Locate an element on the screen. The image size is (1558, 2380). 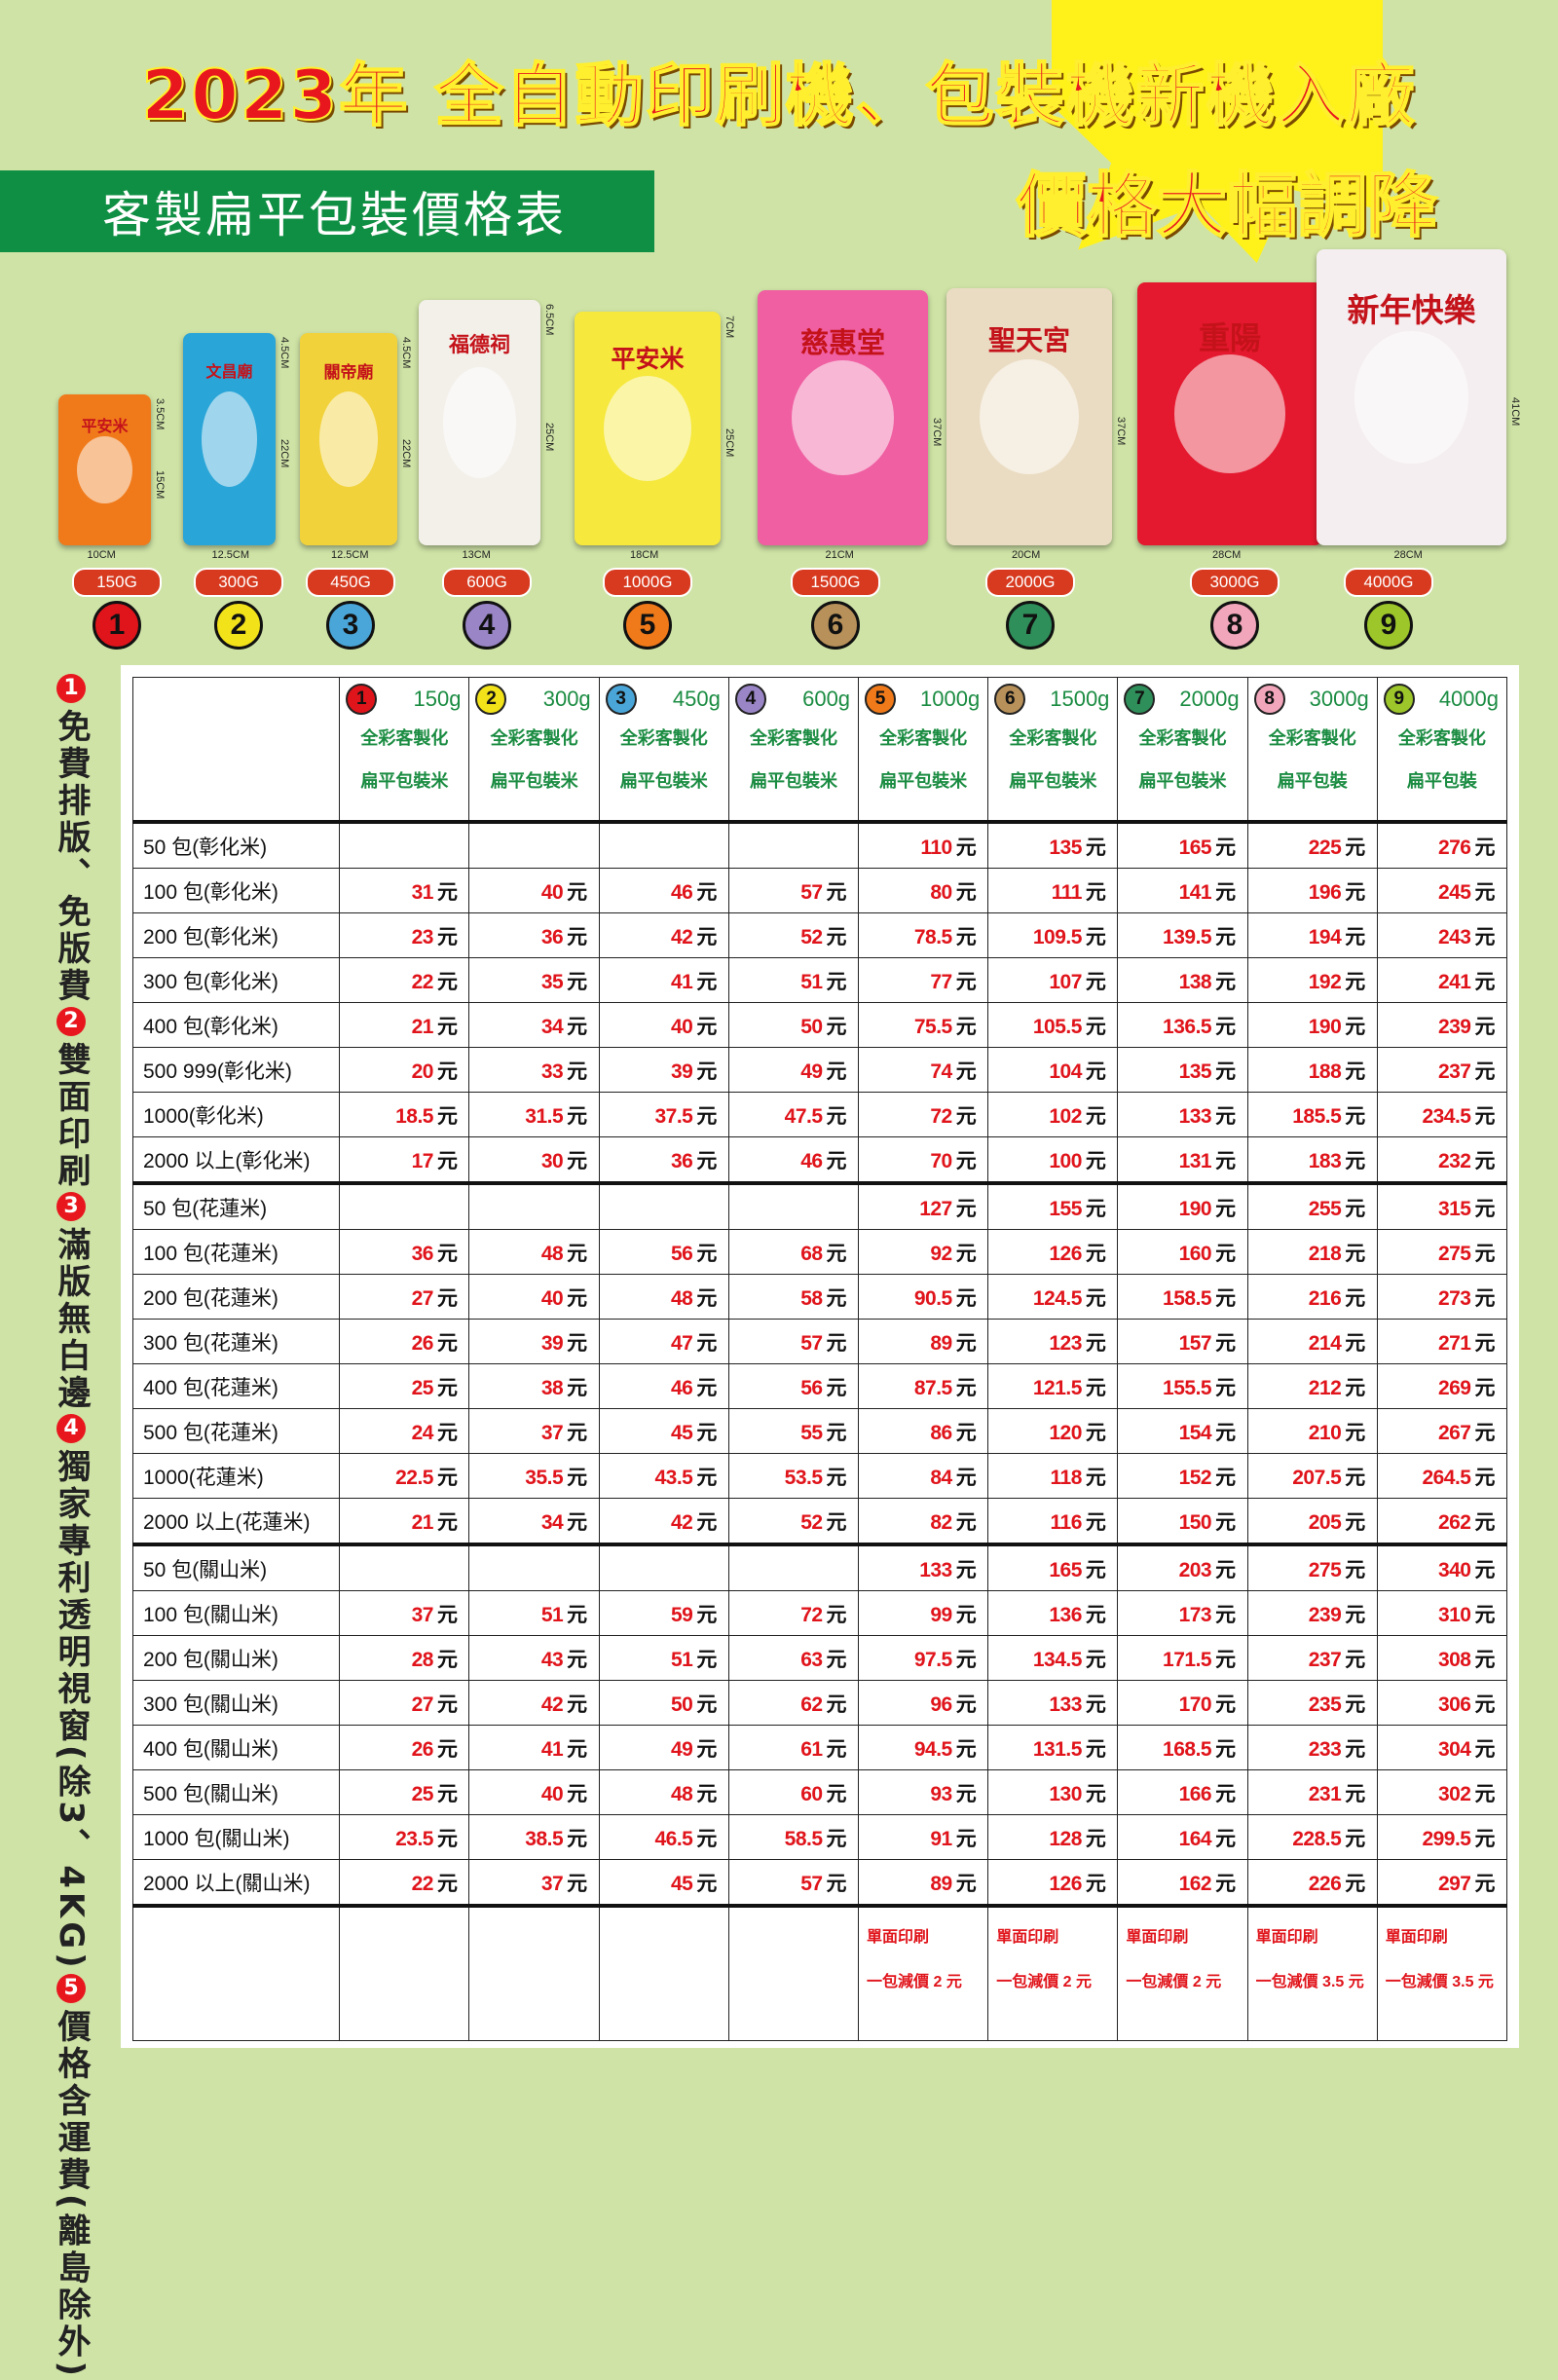
price-value: 30 is located at coordinates (552, 1160).